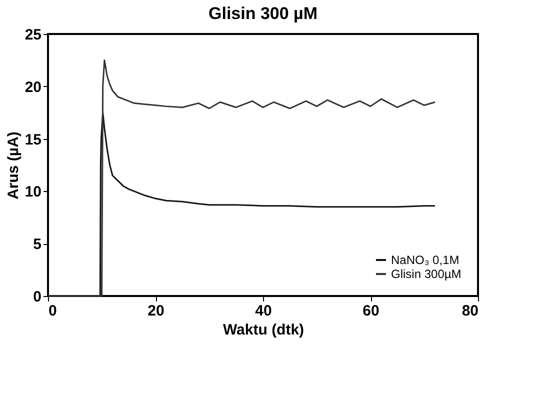  Describe the element at coordinates (426, 274) in the screenshot. I see `legend-label: Glisin 300µM` at that location.